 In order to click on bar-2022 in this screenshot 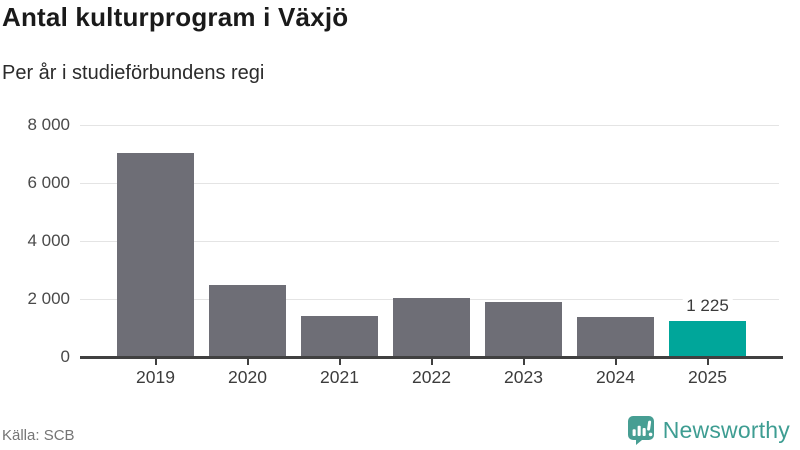, I will do `click(431, 327)`.